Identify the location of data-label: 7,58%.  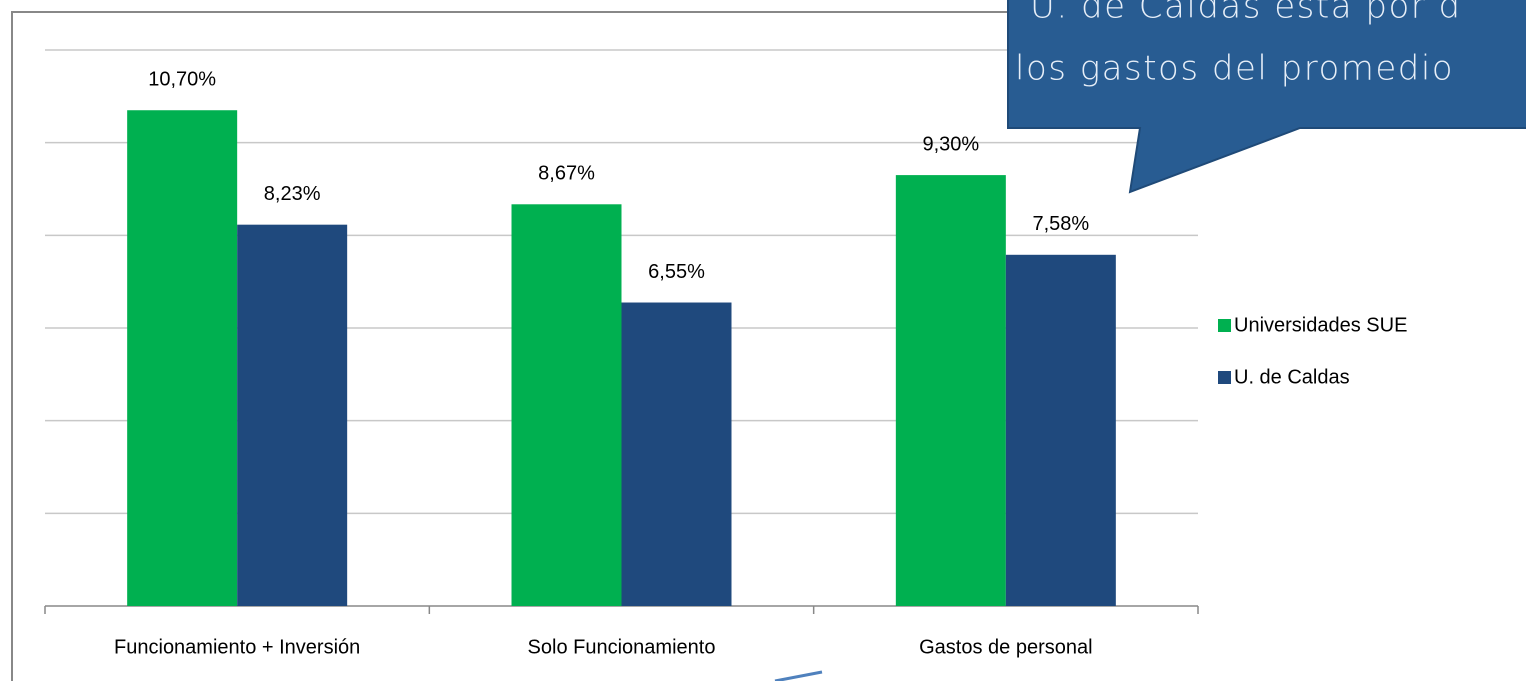
(1060, 224).